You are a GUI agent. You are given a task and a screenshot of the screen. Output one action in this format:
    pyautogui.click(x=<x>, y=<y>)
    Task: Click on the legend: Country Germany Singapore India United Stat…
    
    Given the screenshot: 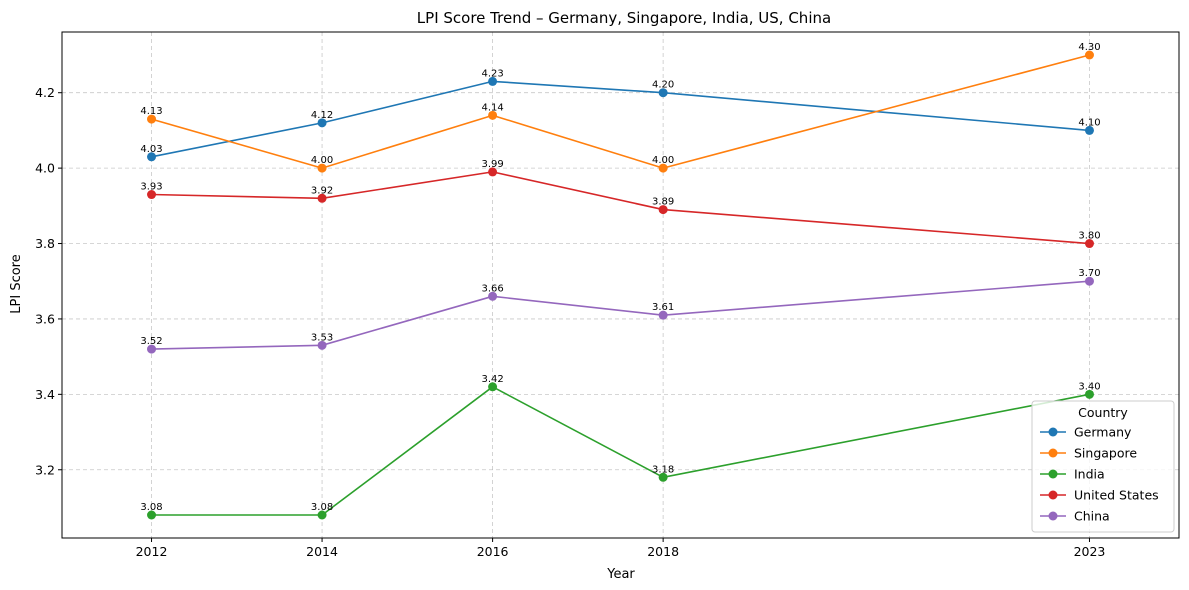 What is the action you would take?
    pyautogui.click(x=1103, y=466)
    